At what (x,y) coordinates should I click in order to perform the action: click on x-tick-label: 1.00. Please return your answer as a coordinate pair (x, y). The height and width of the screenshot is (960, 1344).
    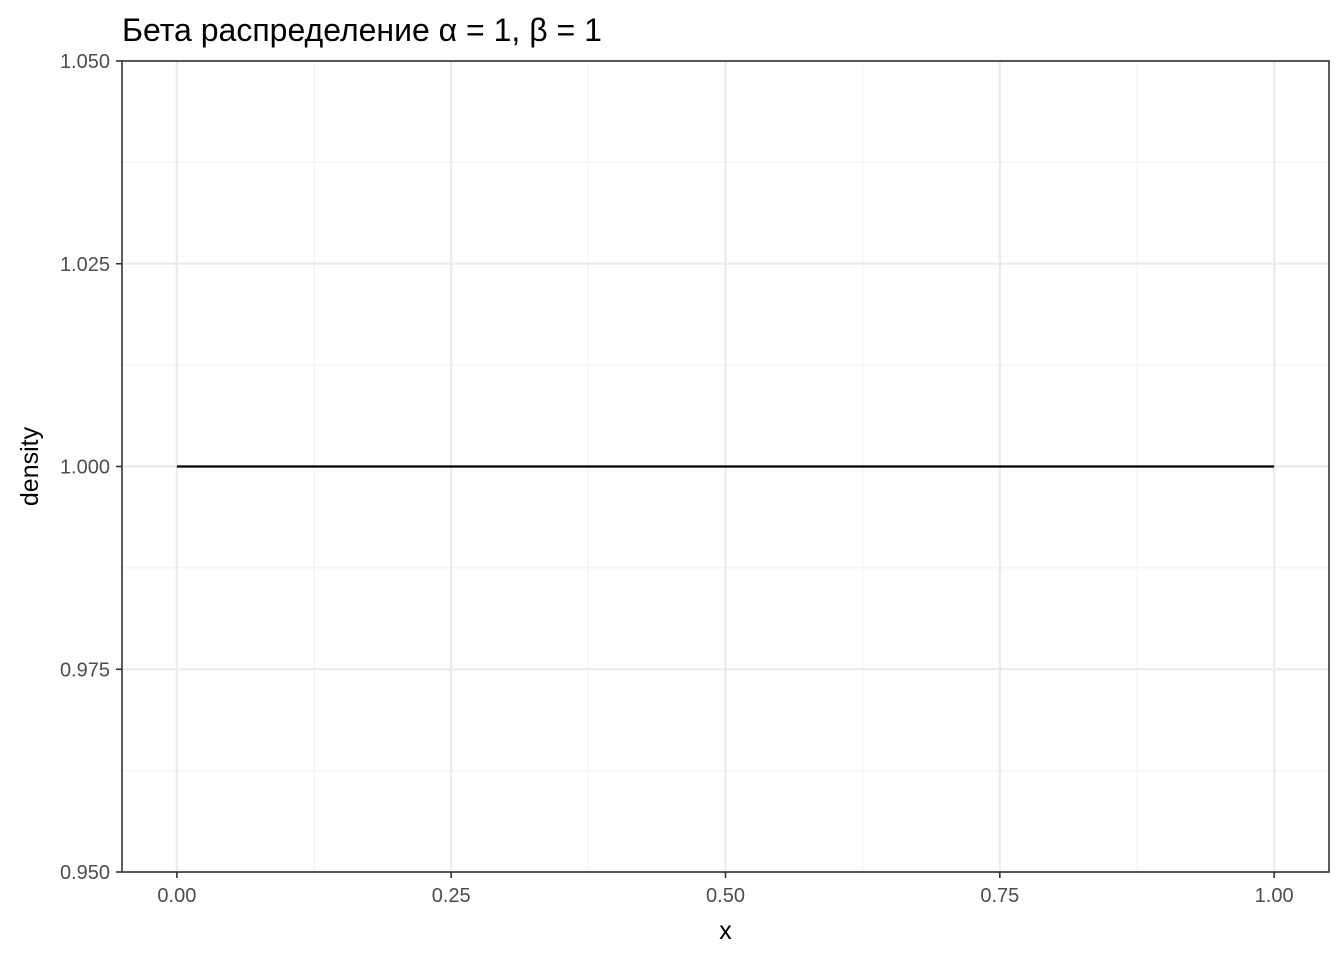
    Looking at the image, I should click on (1274, 896).